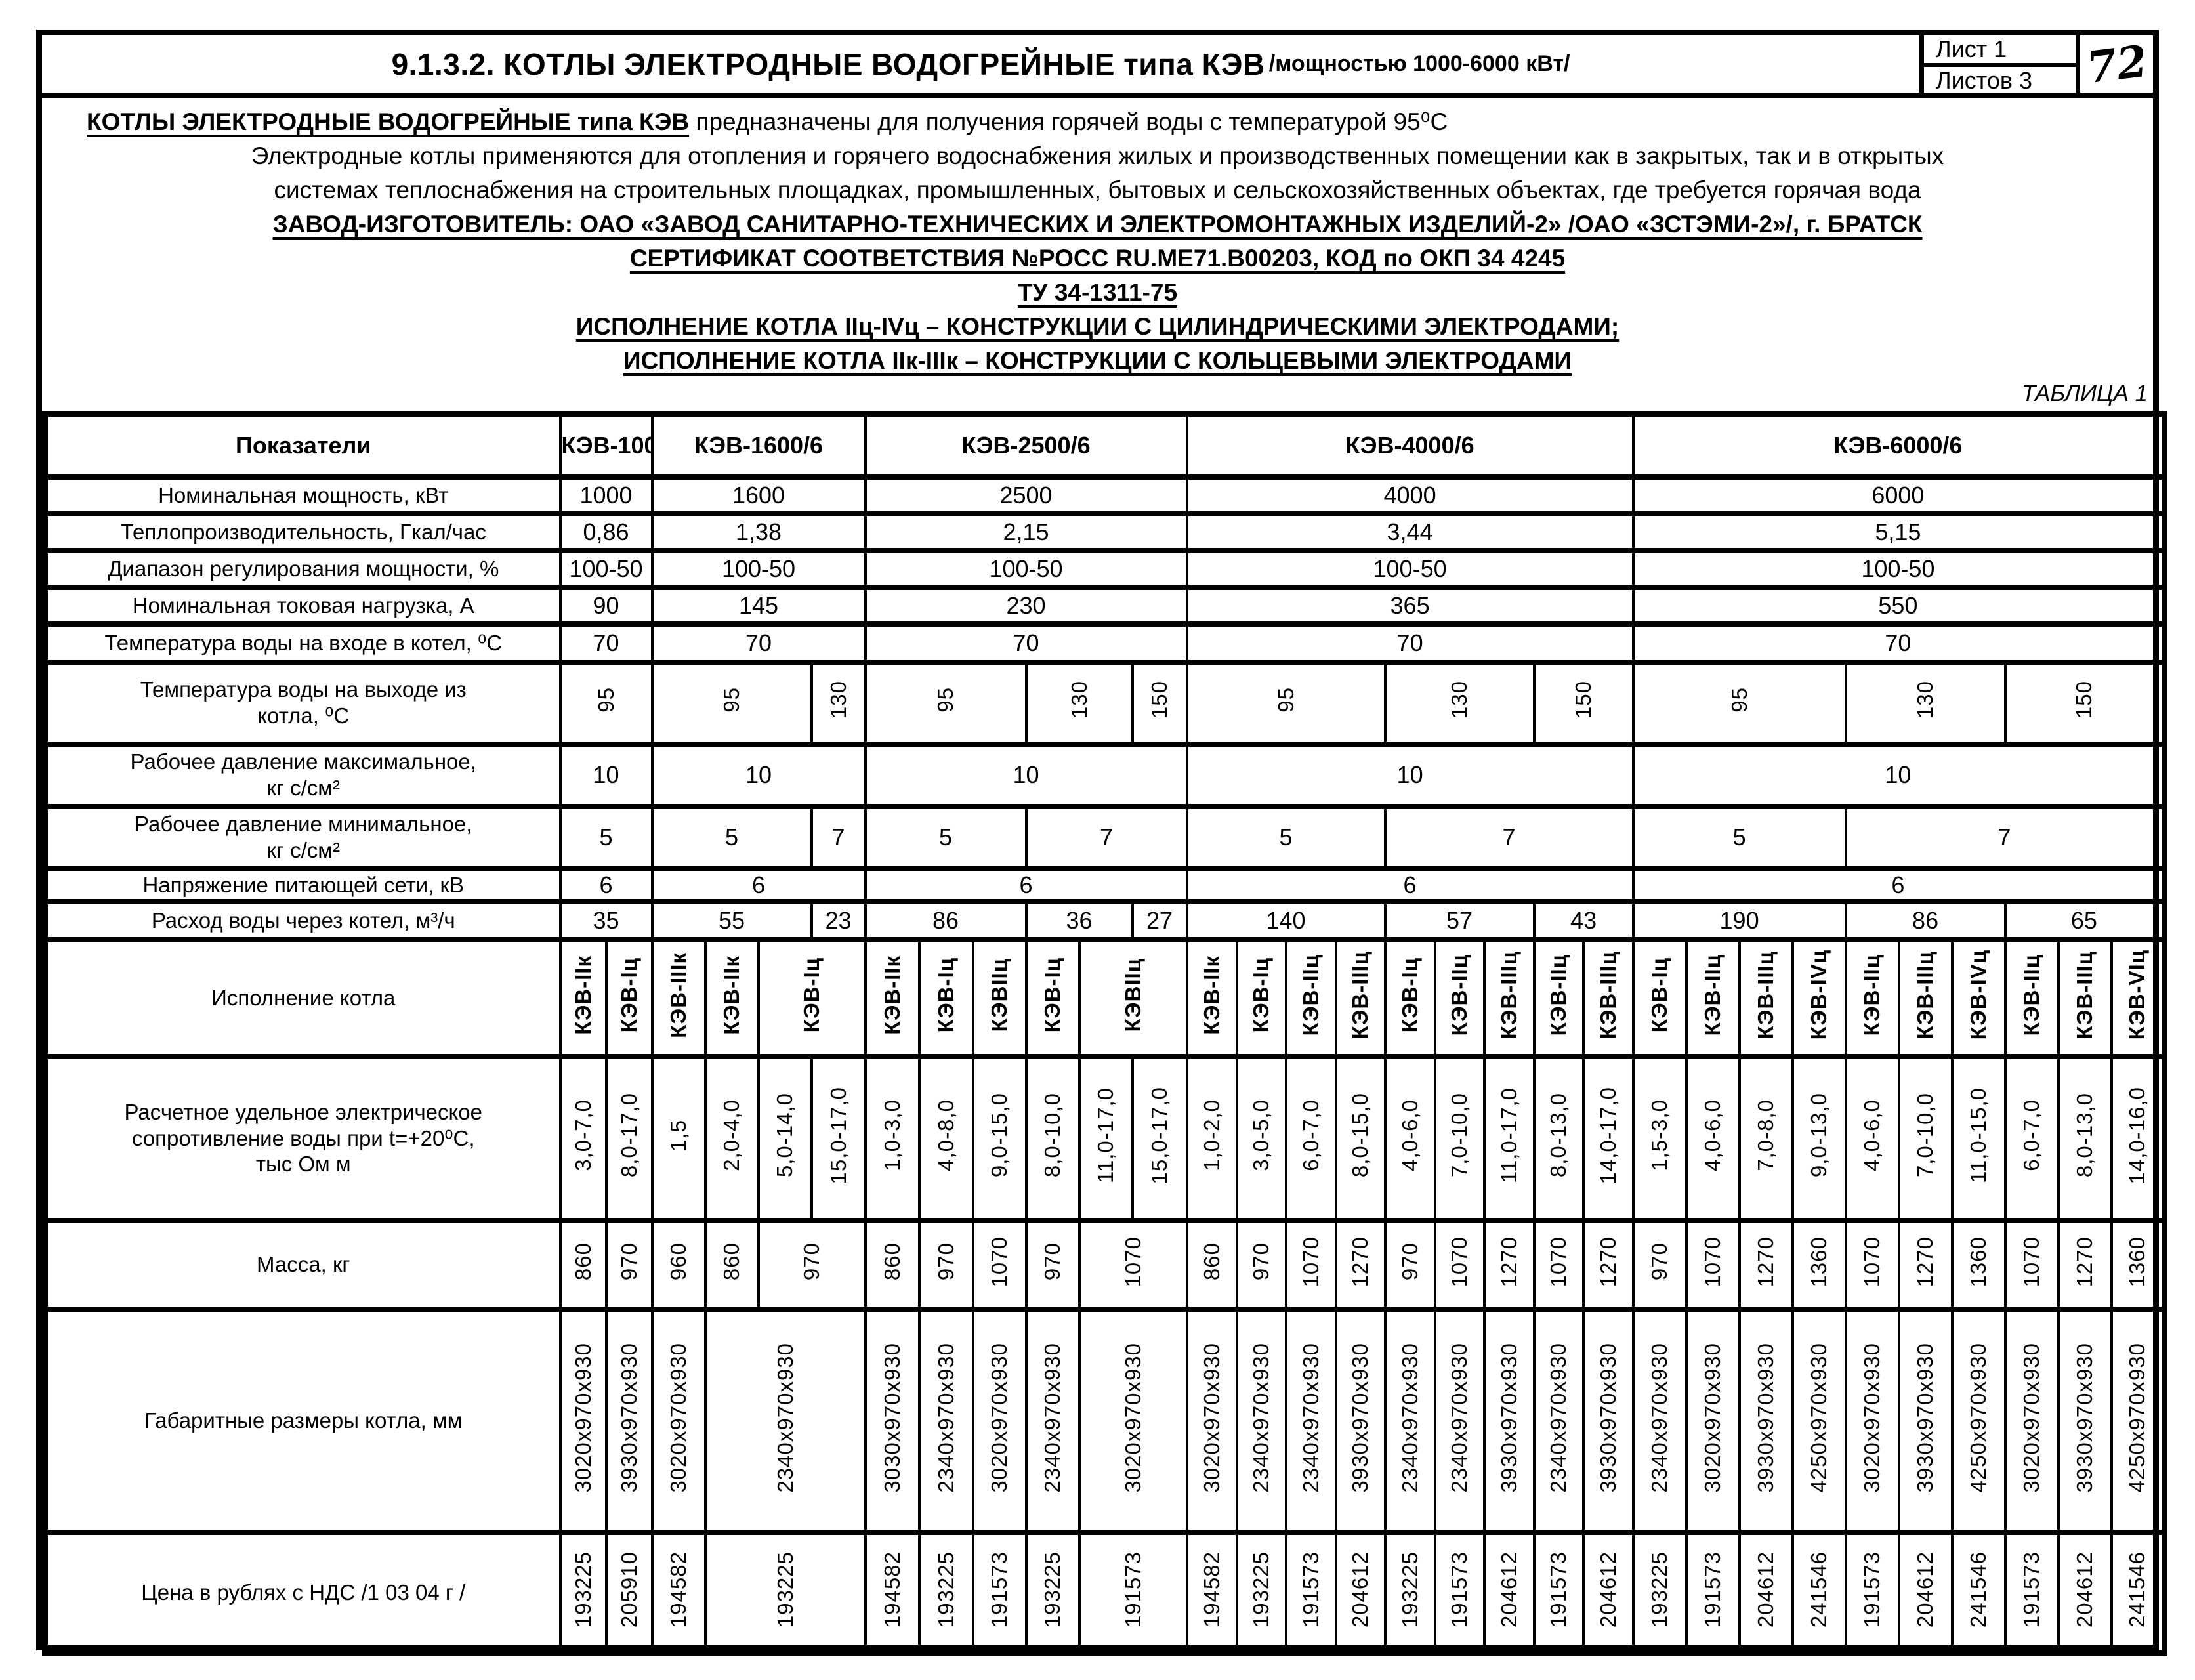 This screenshot has height=1680, width=2195. Describe the element at coordinates (999, 1420) in the screenshot. I see `table-cell-r14c6: 3020х970х930` at that location.